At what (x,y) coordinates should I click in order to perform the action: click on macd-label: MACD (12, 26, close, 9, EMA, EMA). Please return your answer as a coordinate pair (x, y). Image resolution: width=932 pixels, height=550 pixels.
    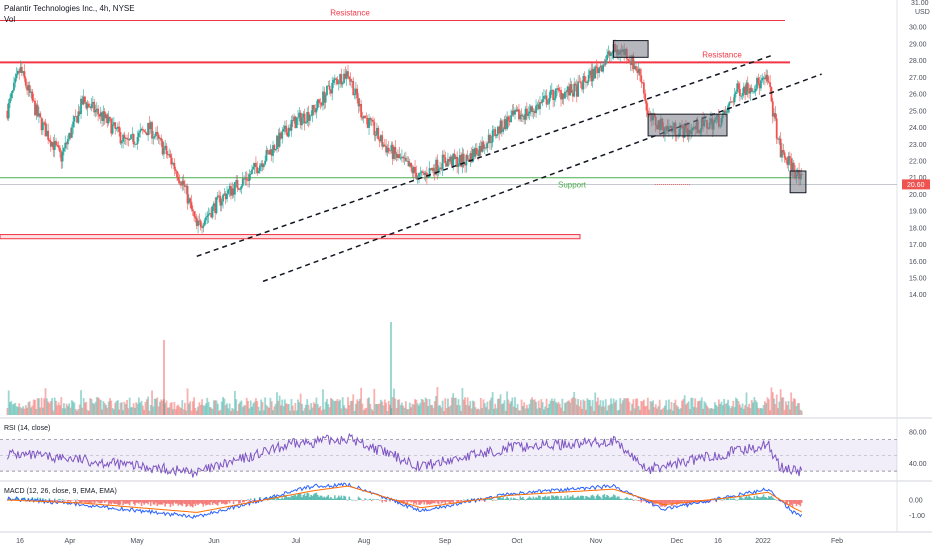
    Looking at the image, I should click on (60, 491).